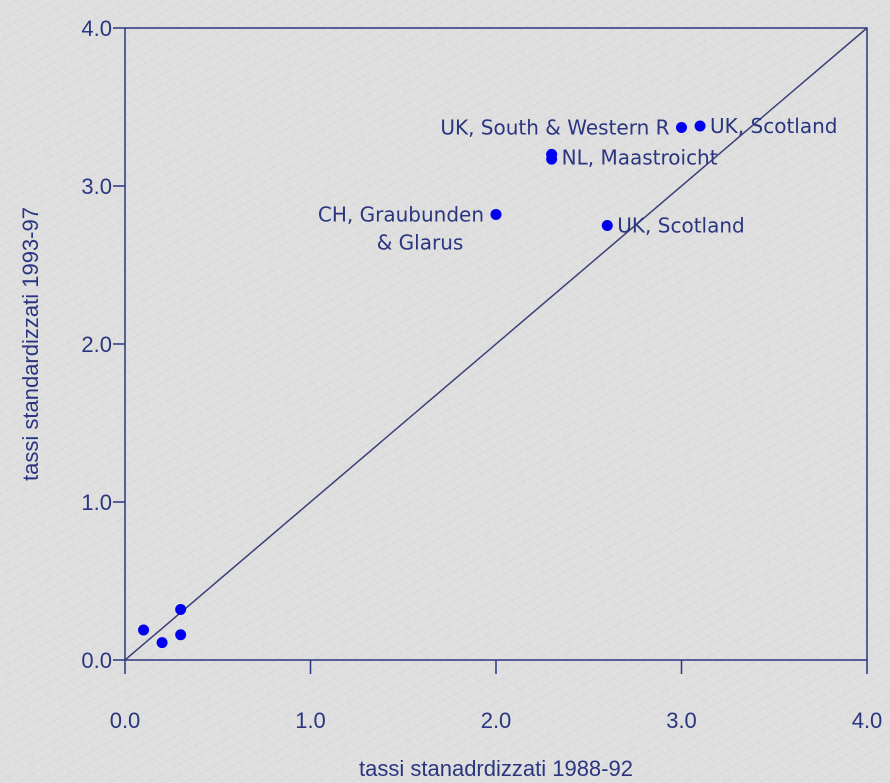 This screenshot has height=783, width=890. What do you see at coordinates (96, 344) in the screenshot?
I see `y-tick-label: 2.0` at bounding box center [96, 344].